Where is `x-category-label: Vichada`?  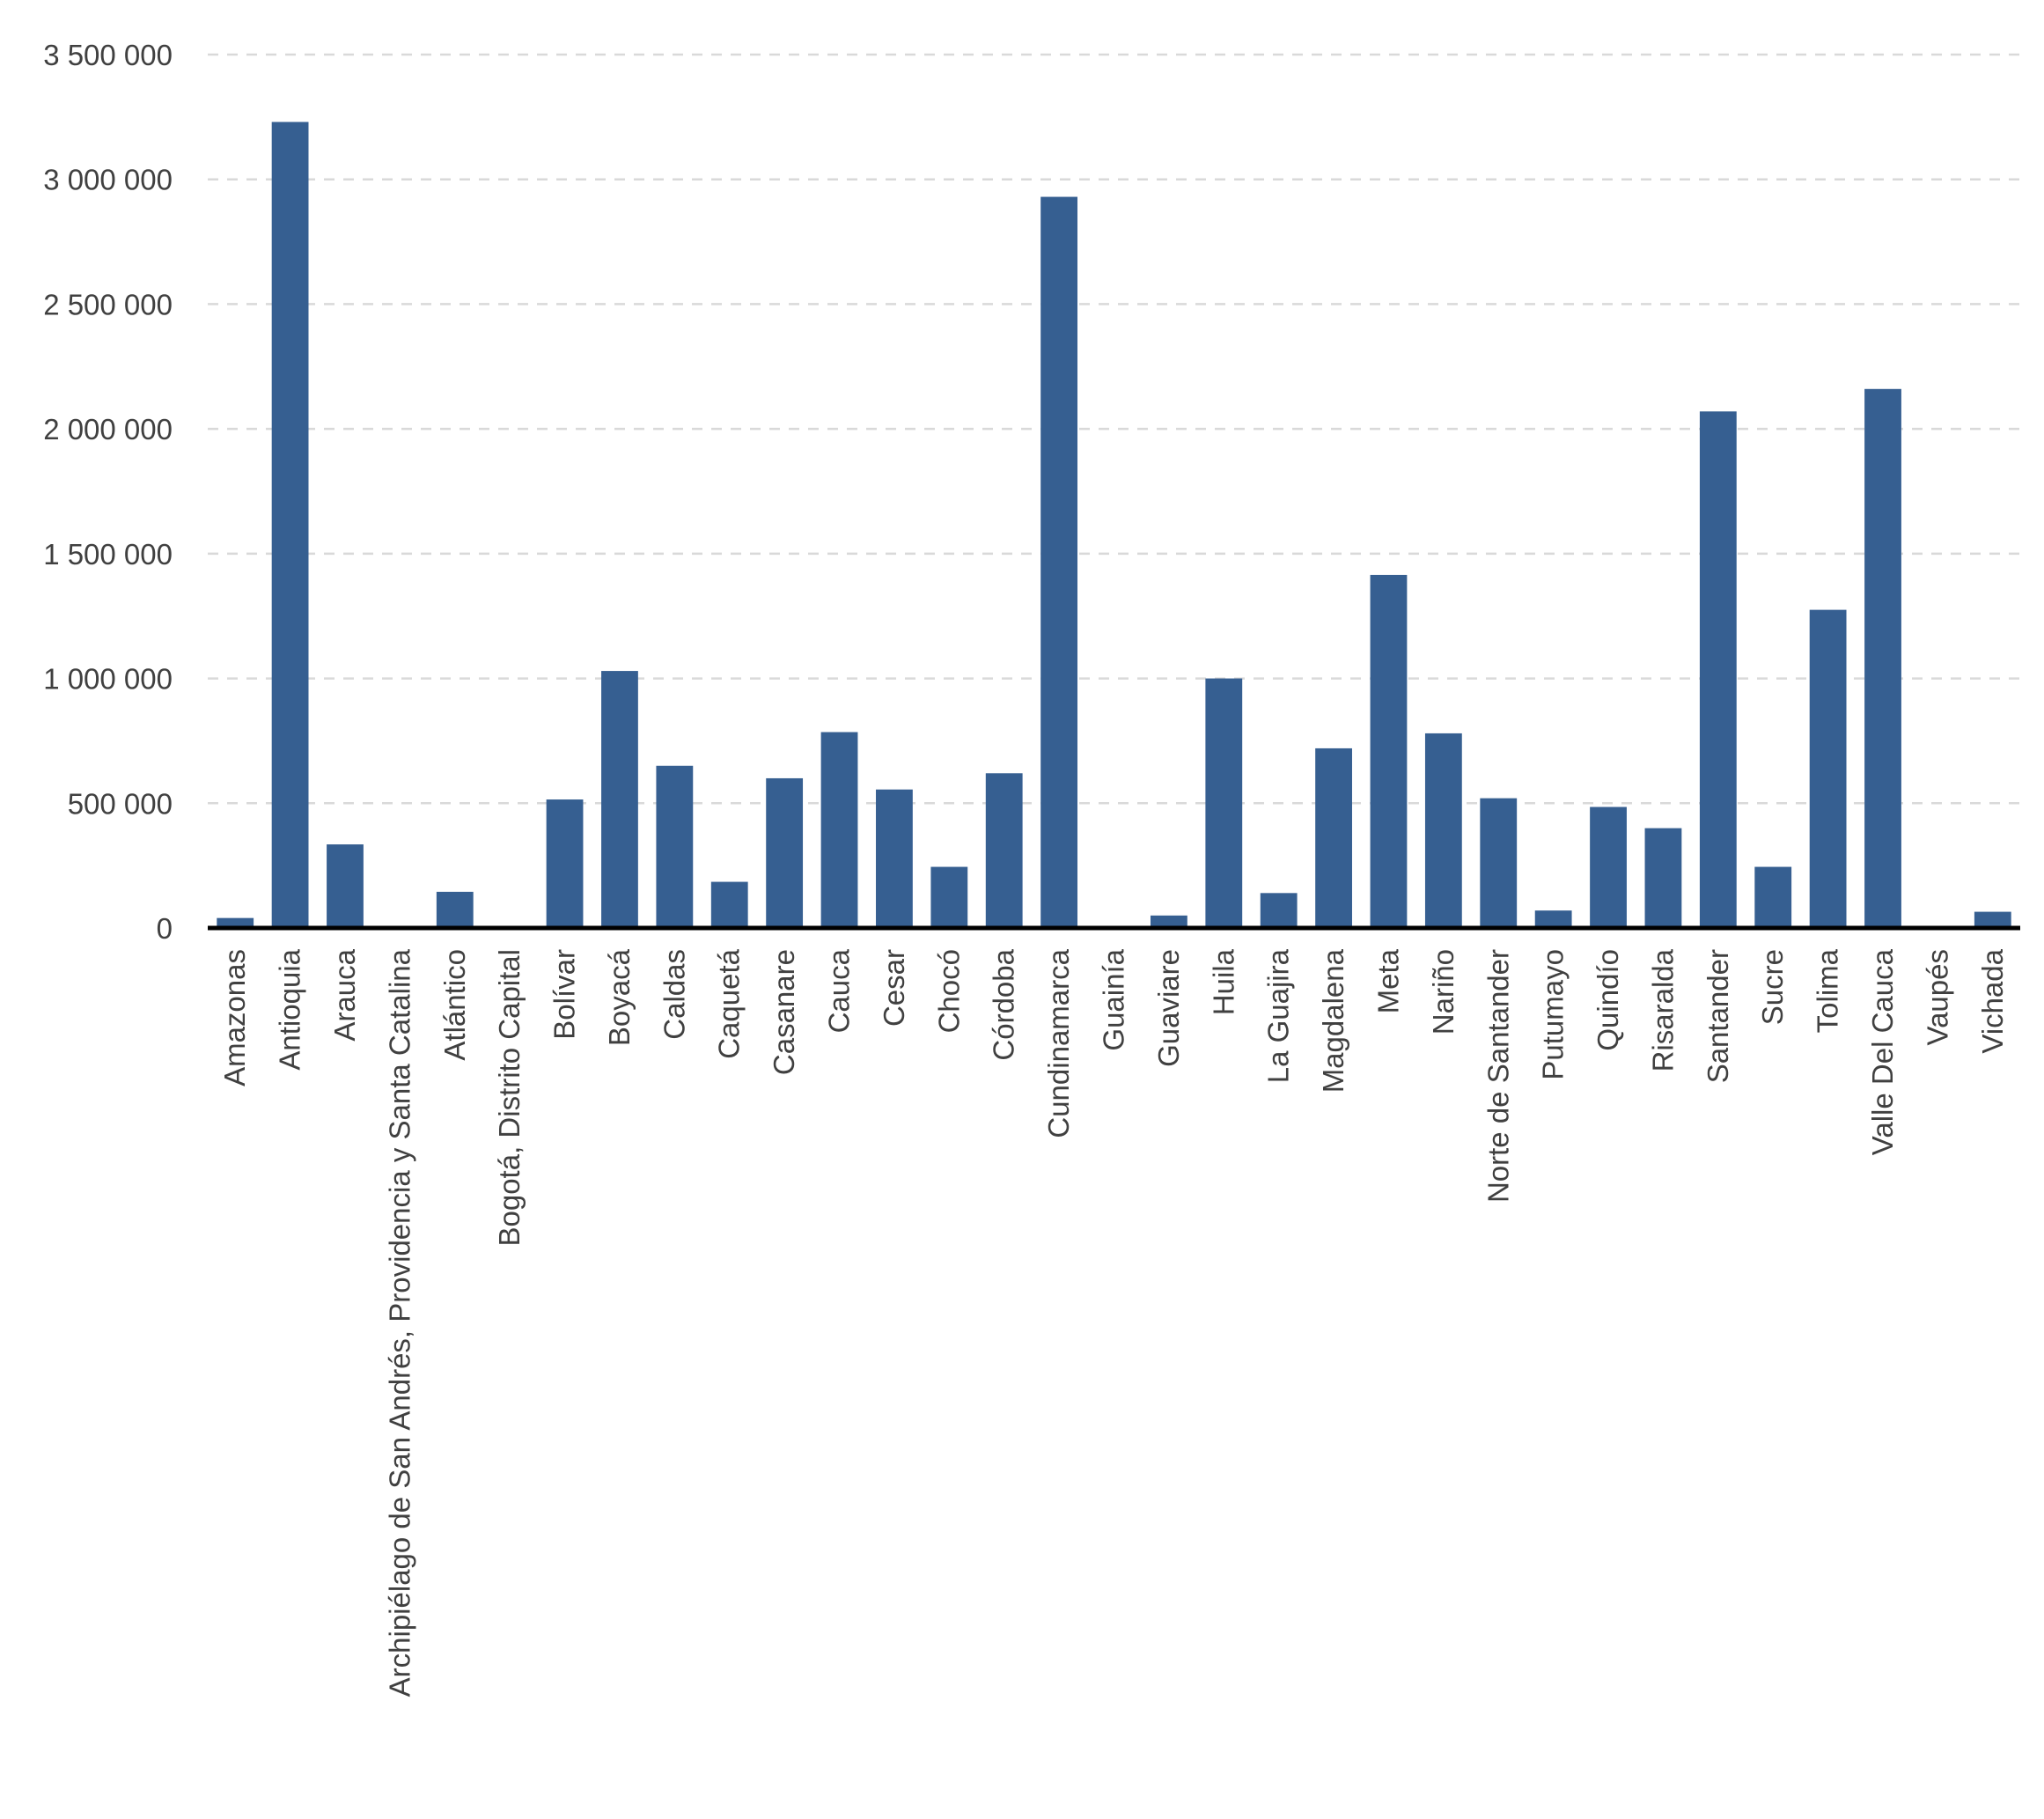 x-category-label: Vichada is located at coordinates (1992, 1001).